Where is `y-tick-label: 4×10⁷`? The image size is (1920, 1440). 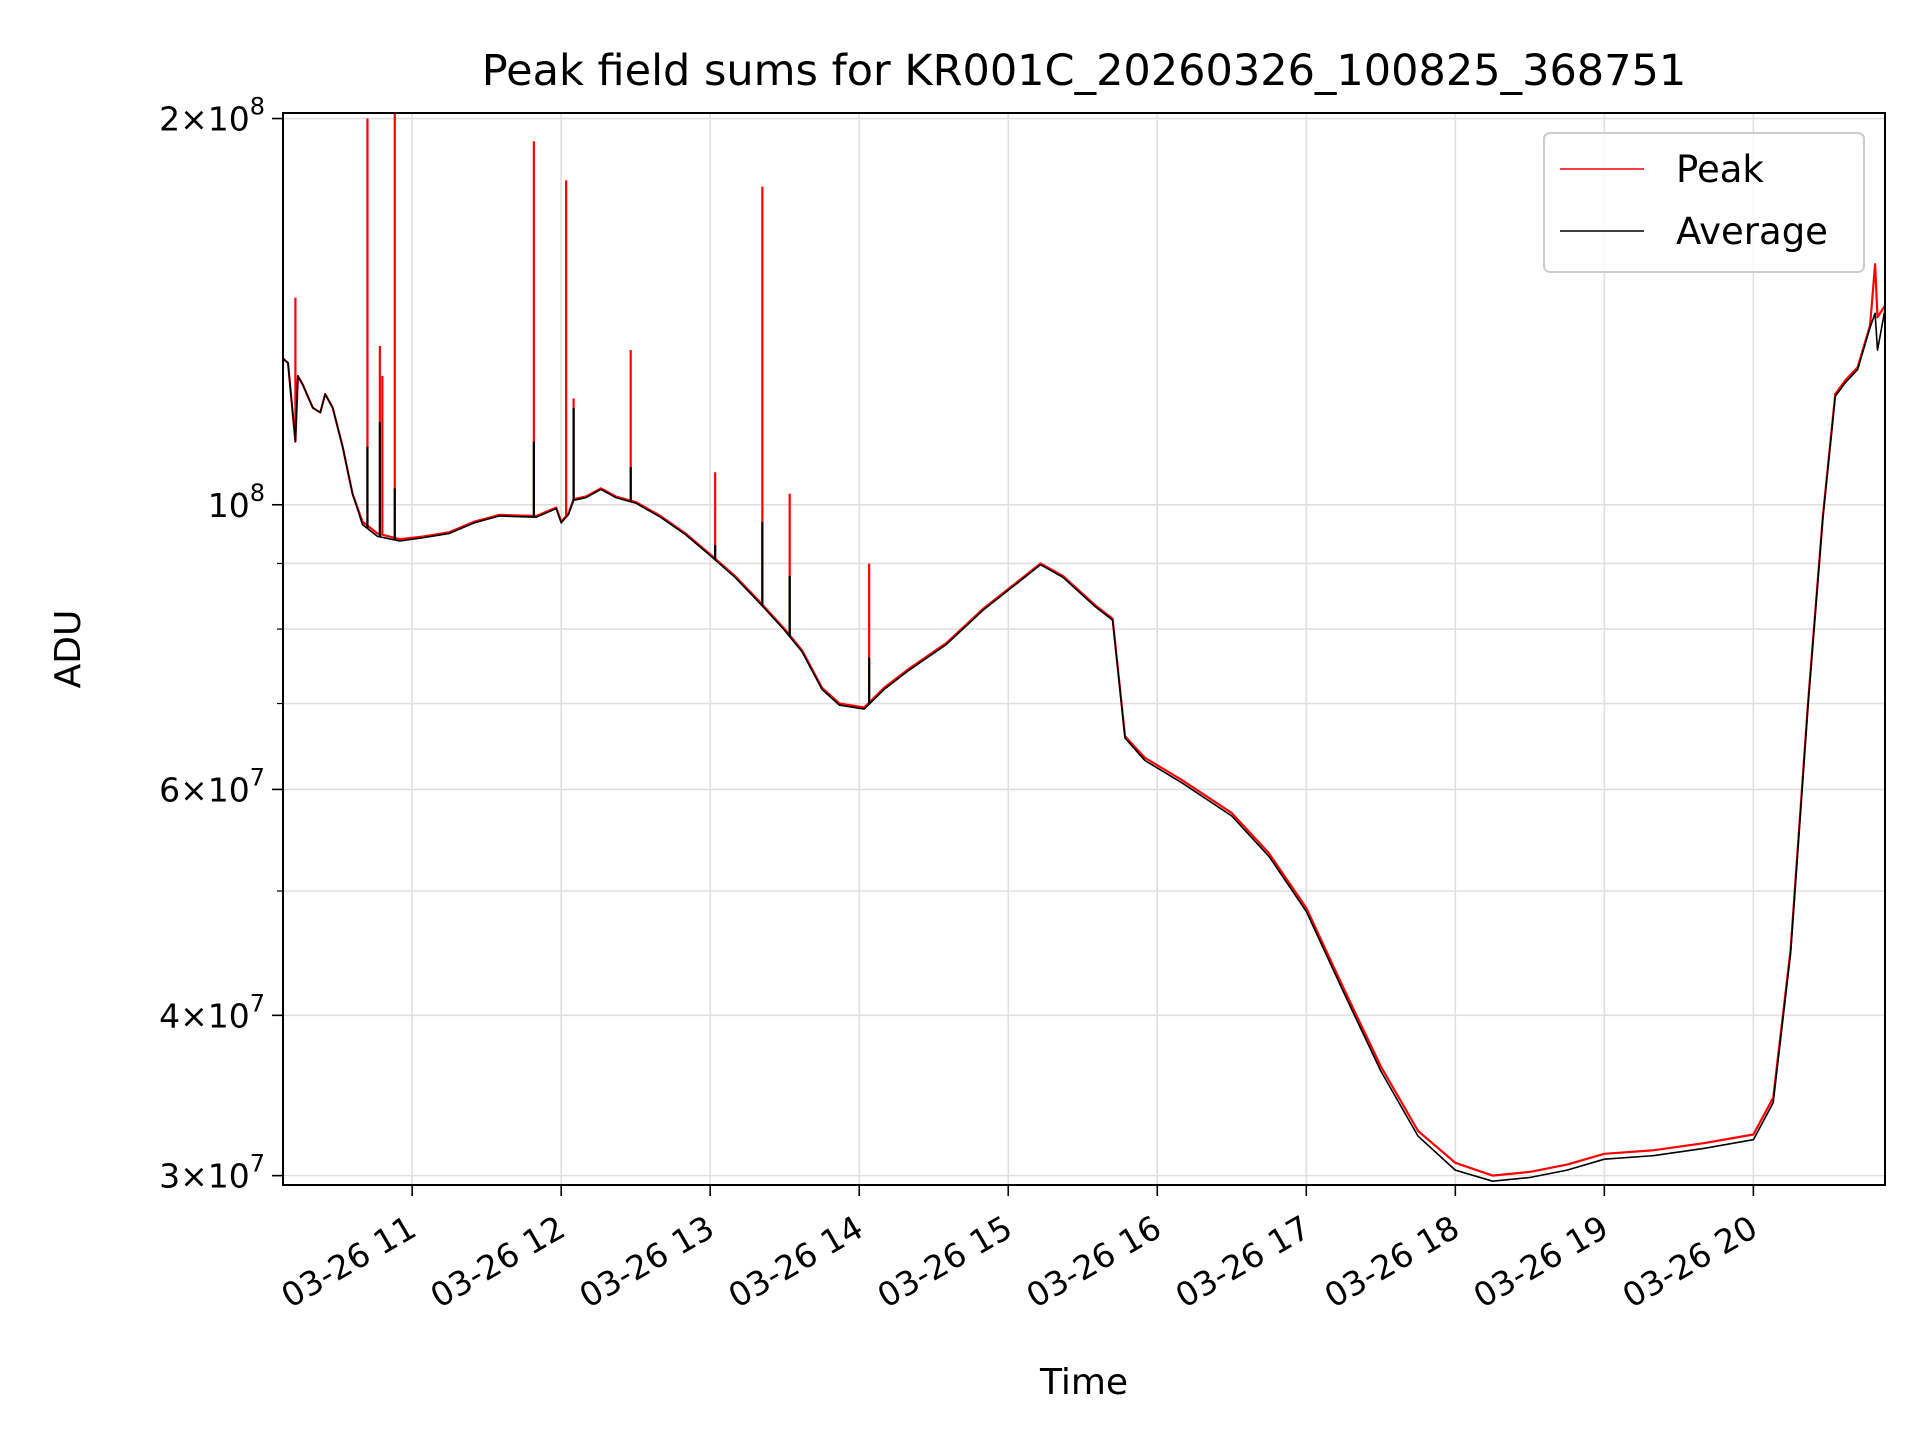 y-tick-label: 4×10⁷ is located at coordinates (212, 1012).